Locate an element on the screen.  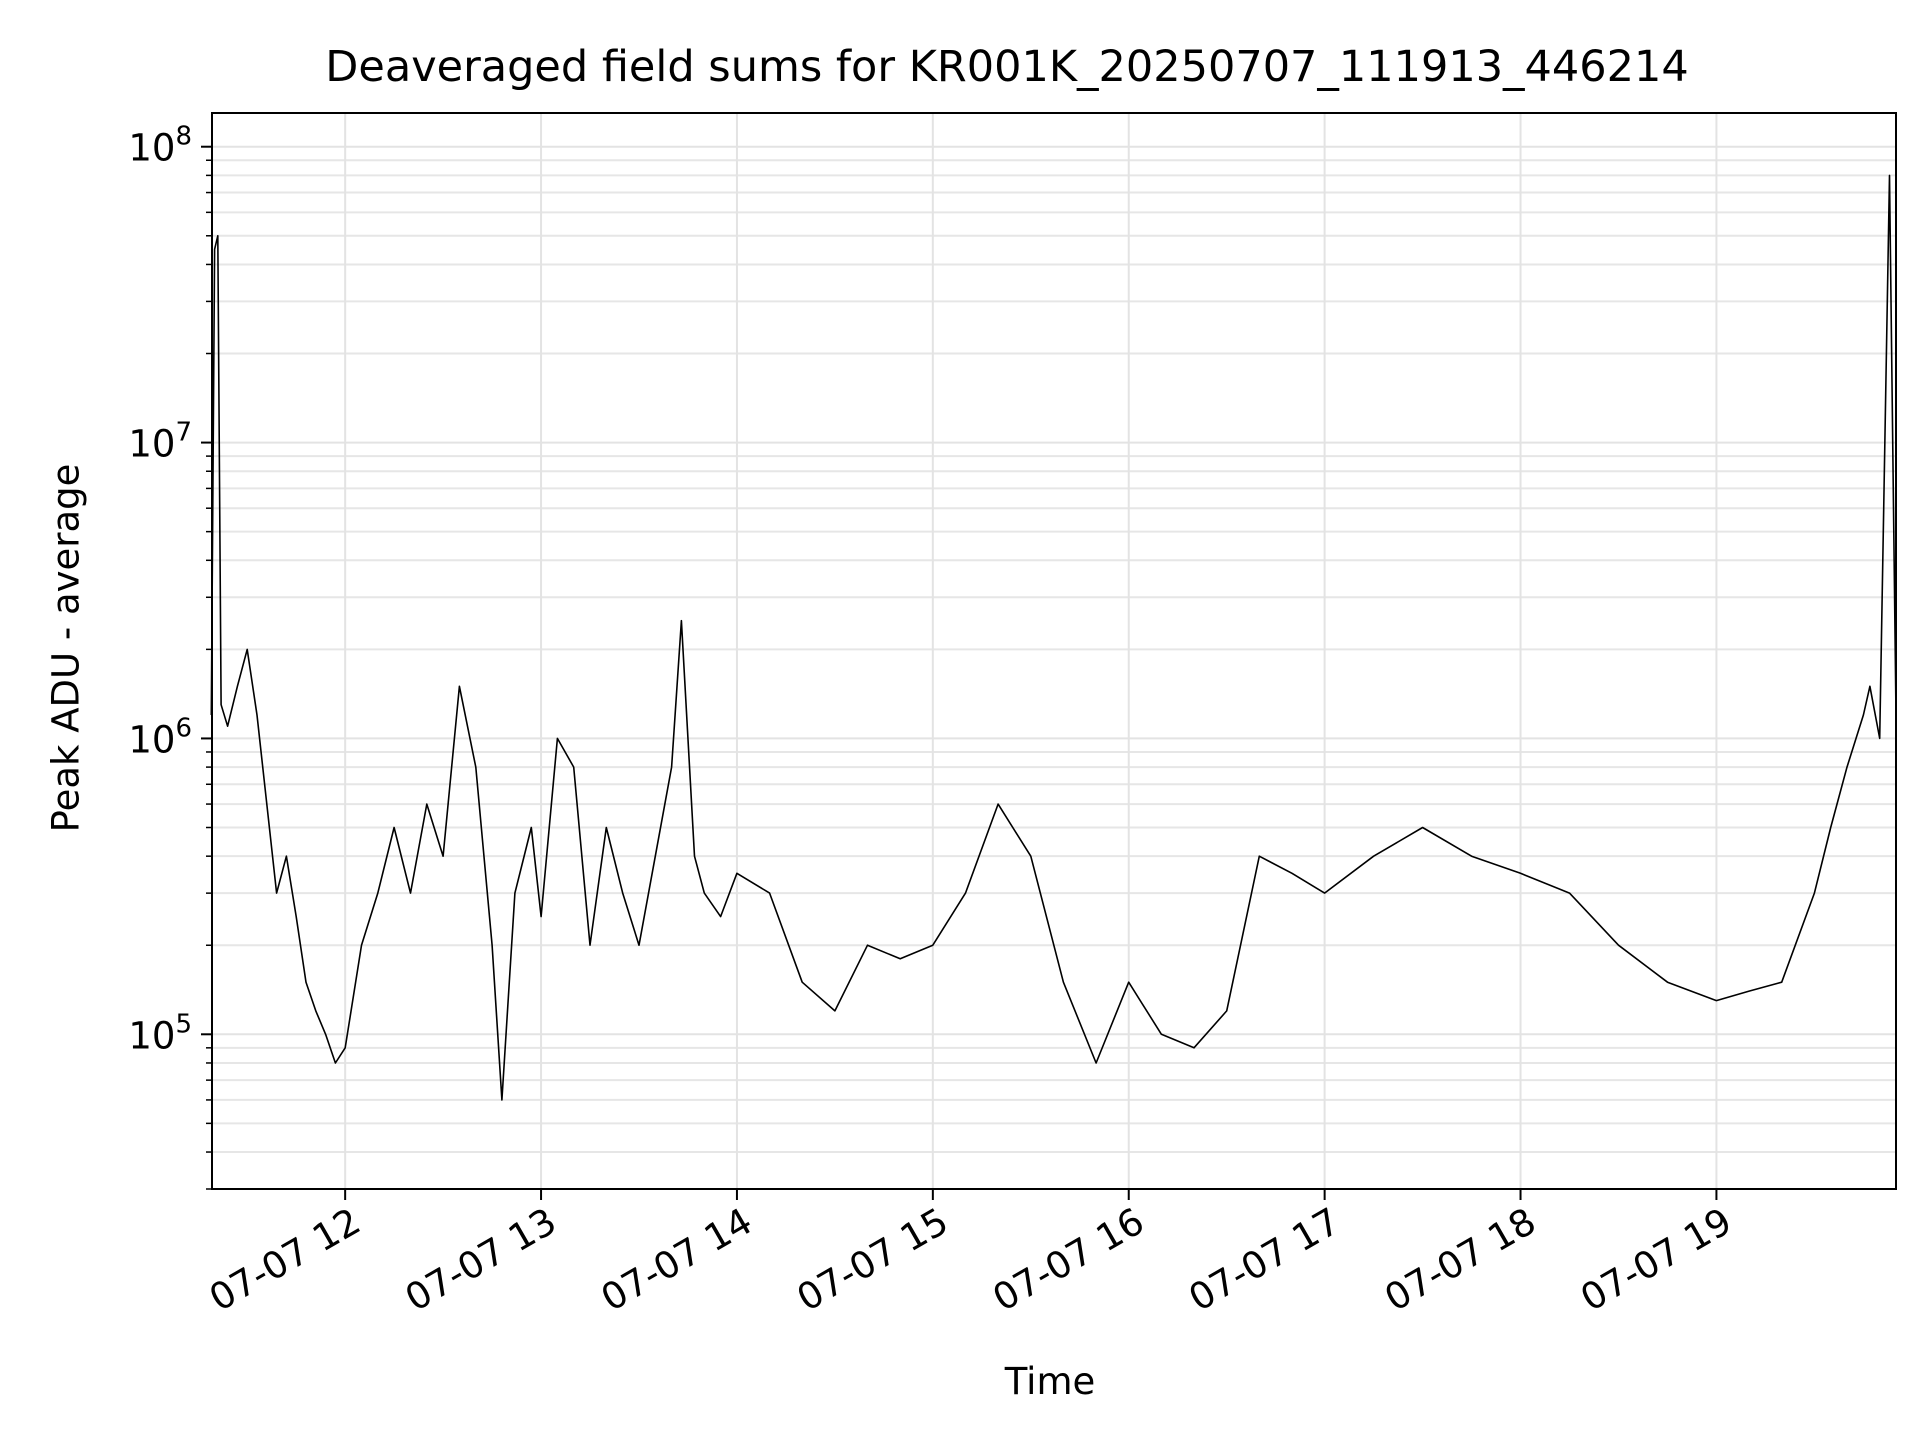
x-tick-label: 07-07 13 is located at coordinates (481, 1260).